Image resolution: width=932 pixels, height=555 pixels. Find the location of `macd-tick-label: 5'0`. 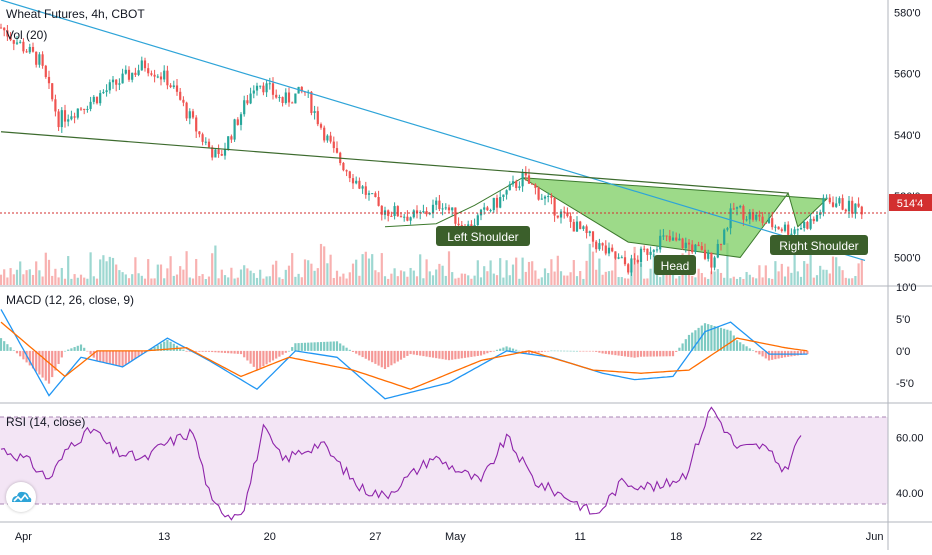

macd-tick-label: 5'0 is located at coordinates (903, 320).